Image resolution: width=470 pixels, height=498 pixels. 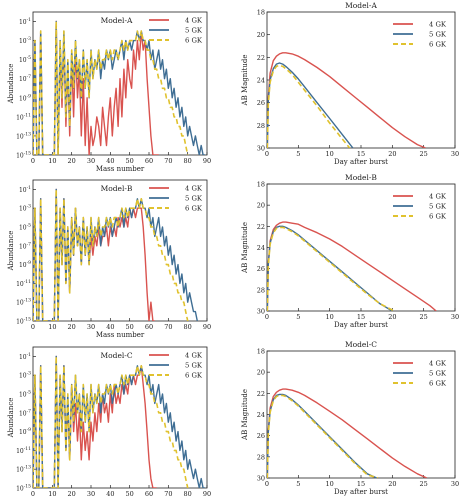 I want to click on y-axis-label: AB Magnitude, so click(x=245, y=248).